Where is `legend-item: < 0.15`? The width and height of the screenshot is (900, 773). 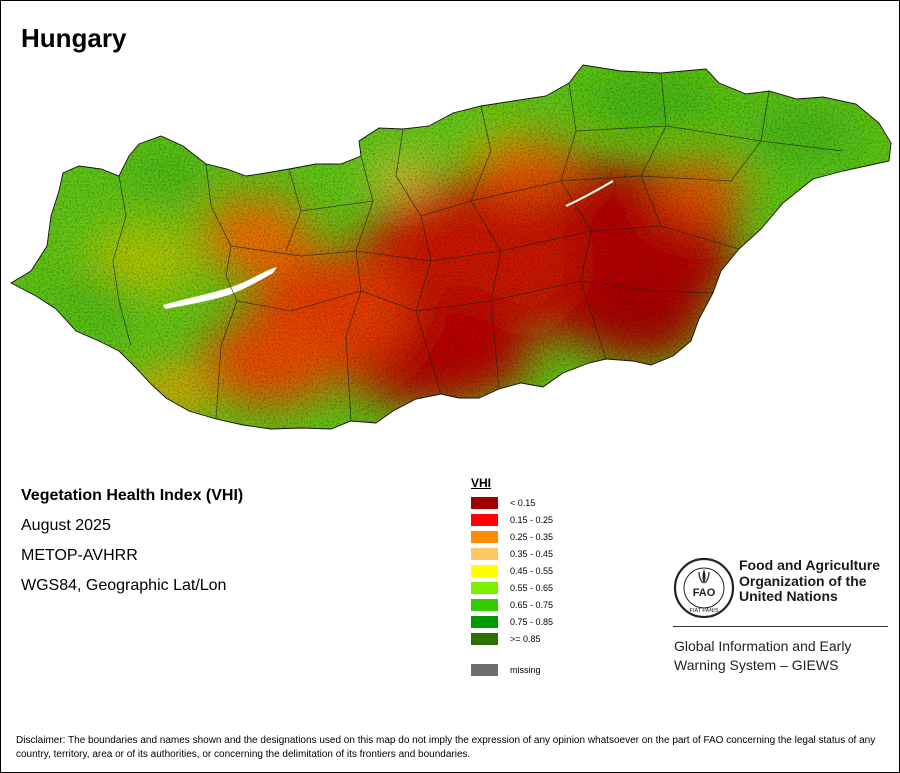
legend-item: < 0.15 is located at coordinates (512, 502).